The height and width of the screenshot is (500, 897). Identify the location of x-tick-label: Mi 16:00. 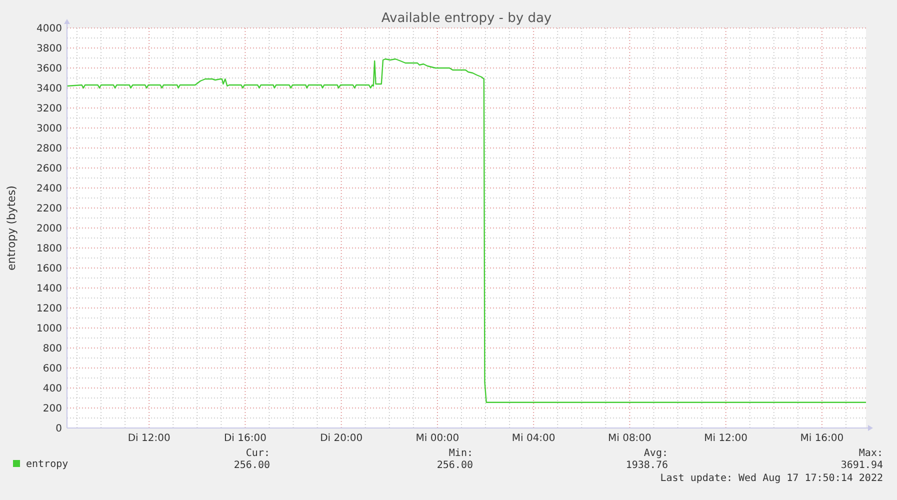
(822, 438).